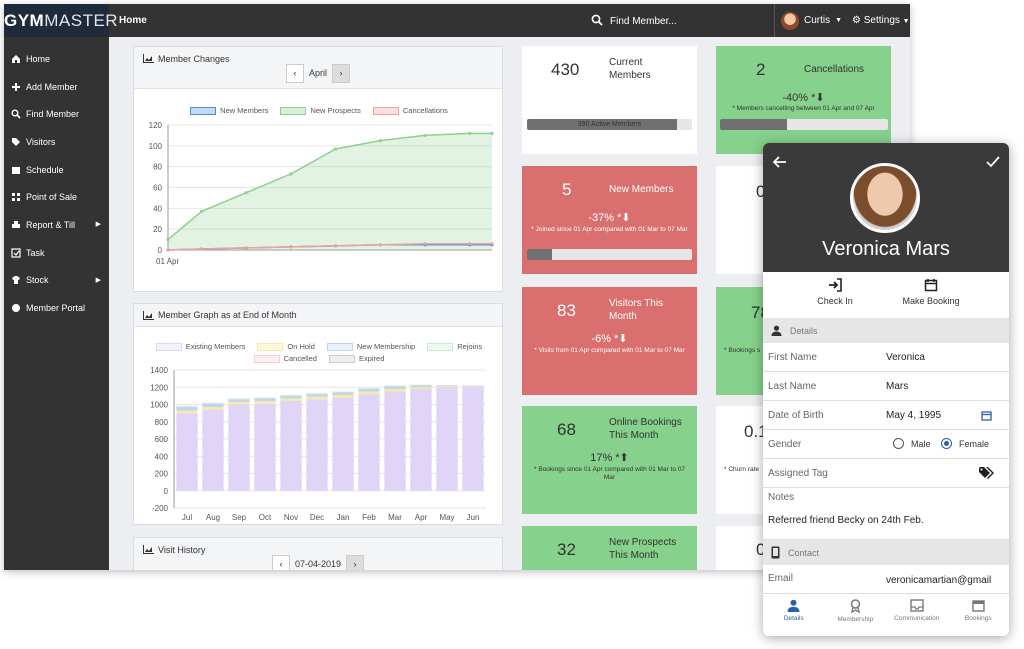 The width and height of the screenshot is (1024, 649). I want to click on search-icon, so click(597, 20).